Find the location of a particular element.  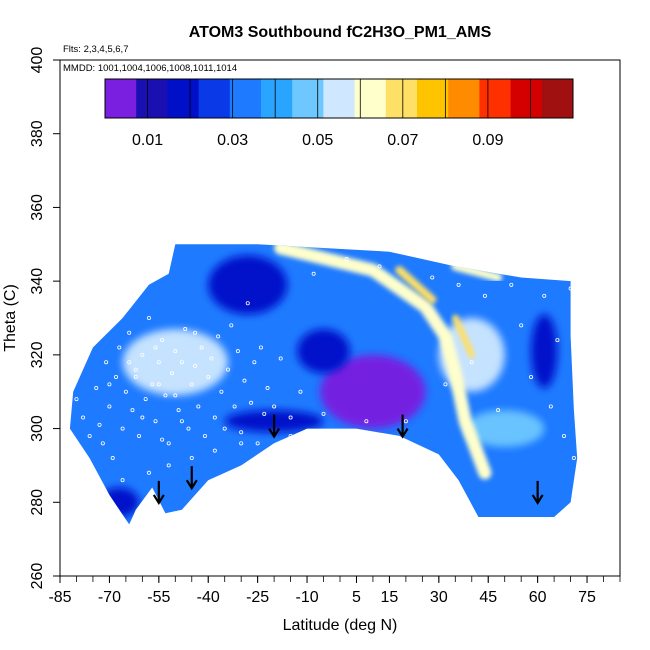

x-tick-label: 5 is located at coordinates (356, 597).